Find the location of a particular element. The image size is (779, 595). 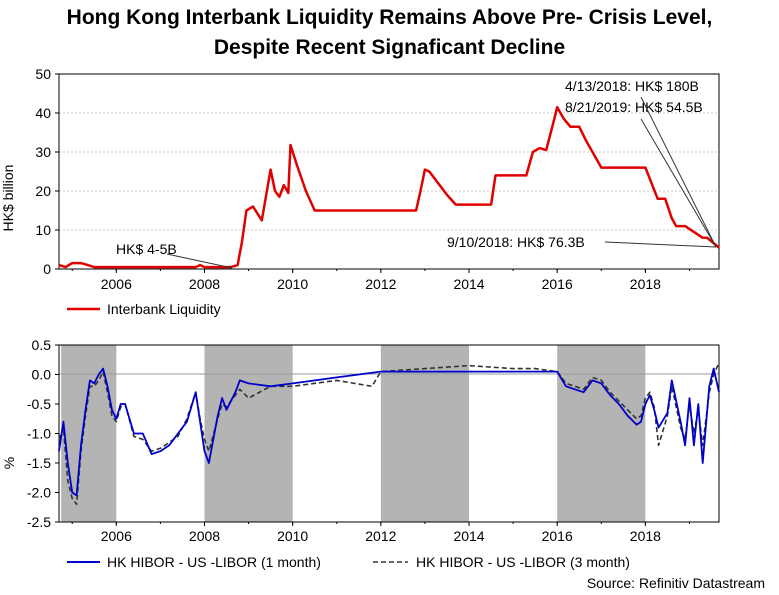

bottom-x-axis: 2006 2008 2010 2012 2014 2016 2018 is located at coordinates (380, 533).